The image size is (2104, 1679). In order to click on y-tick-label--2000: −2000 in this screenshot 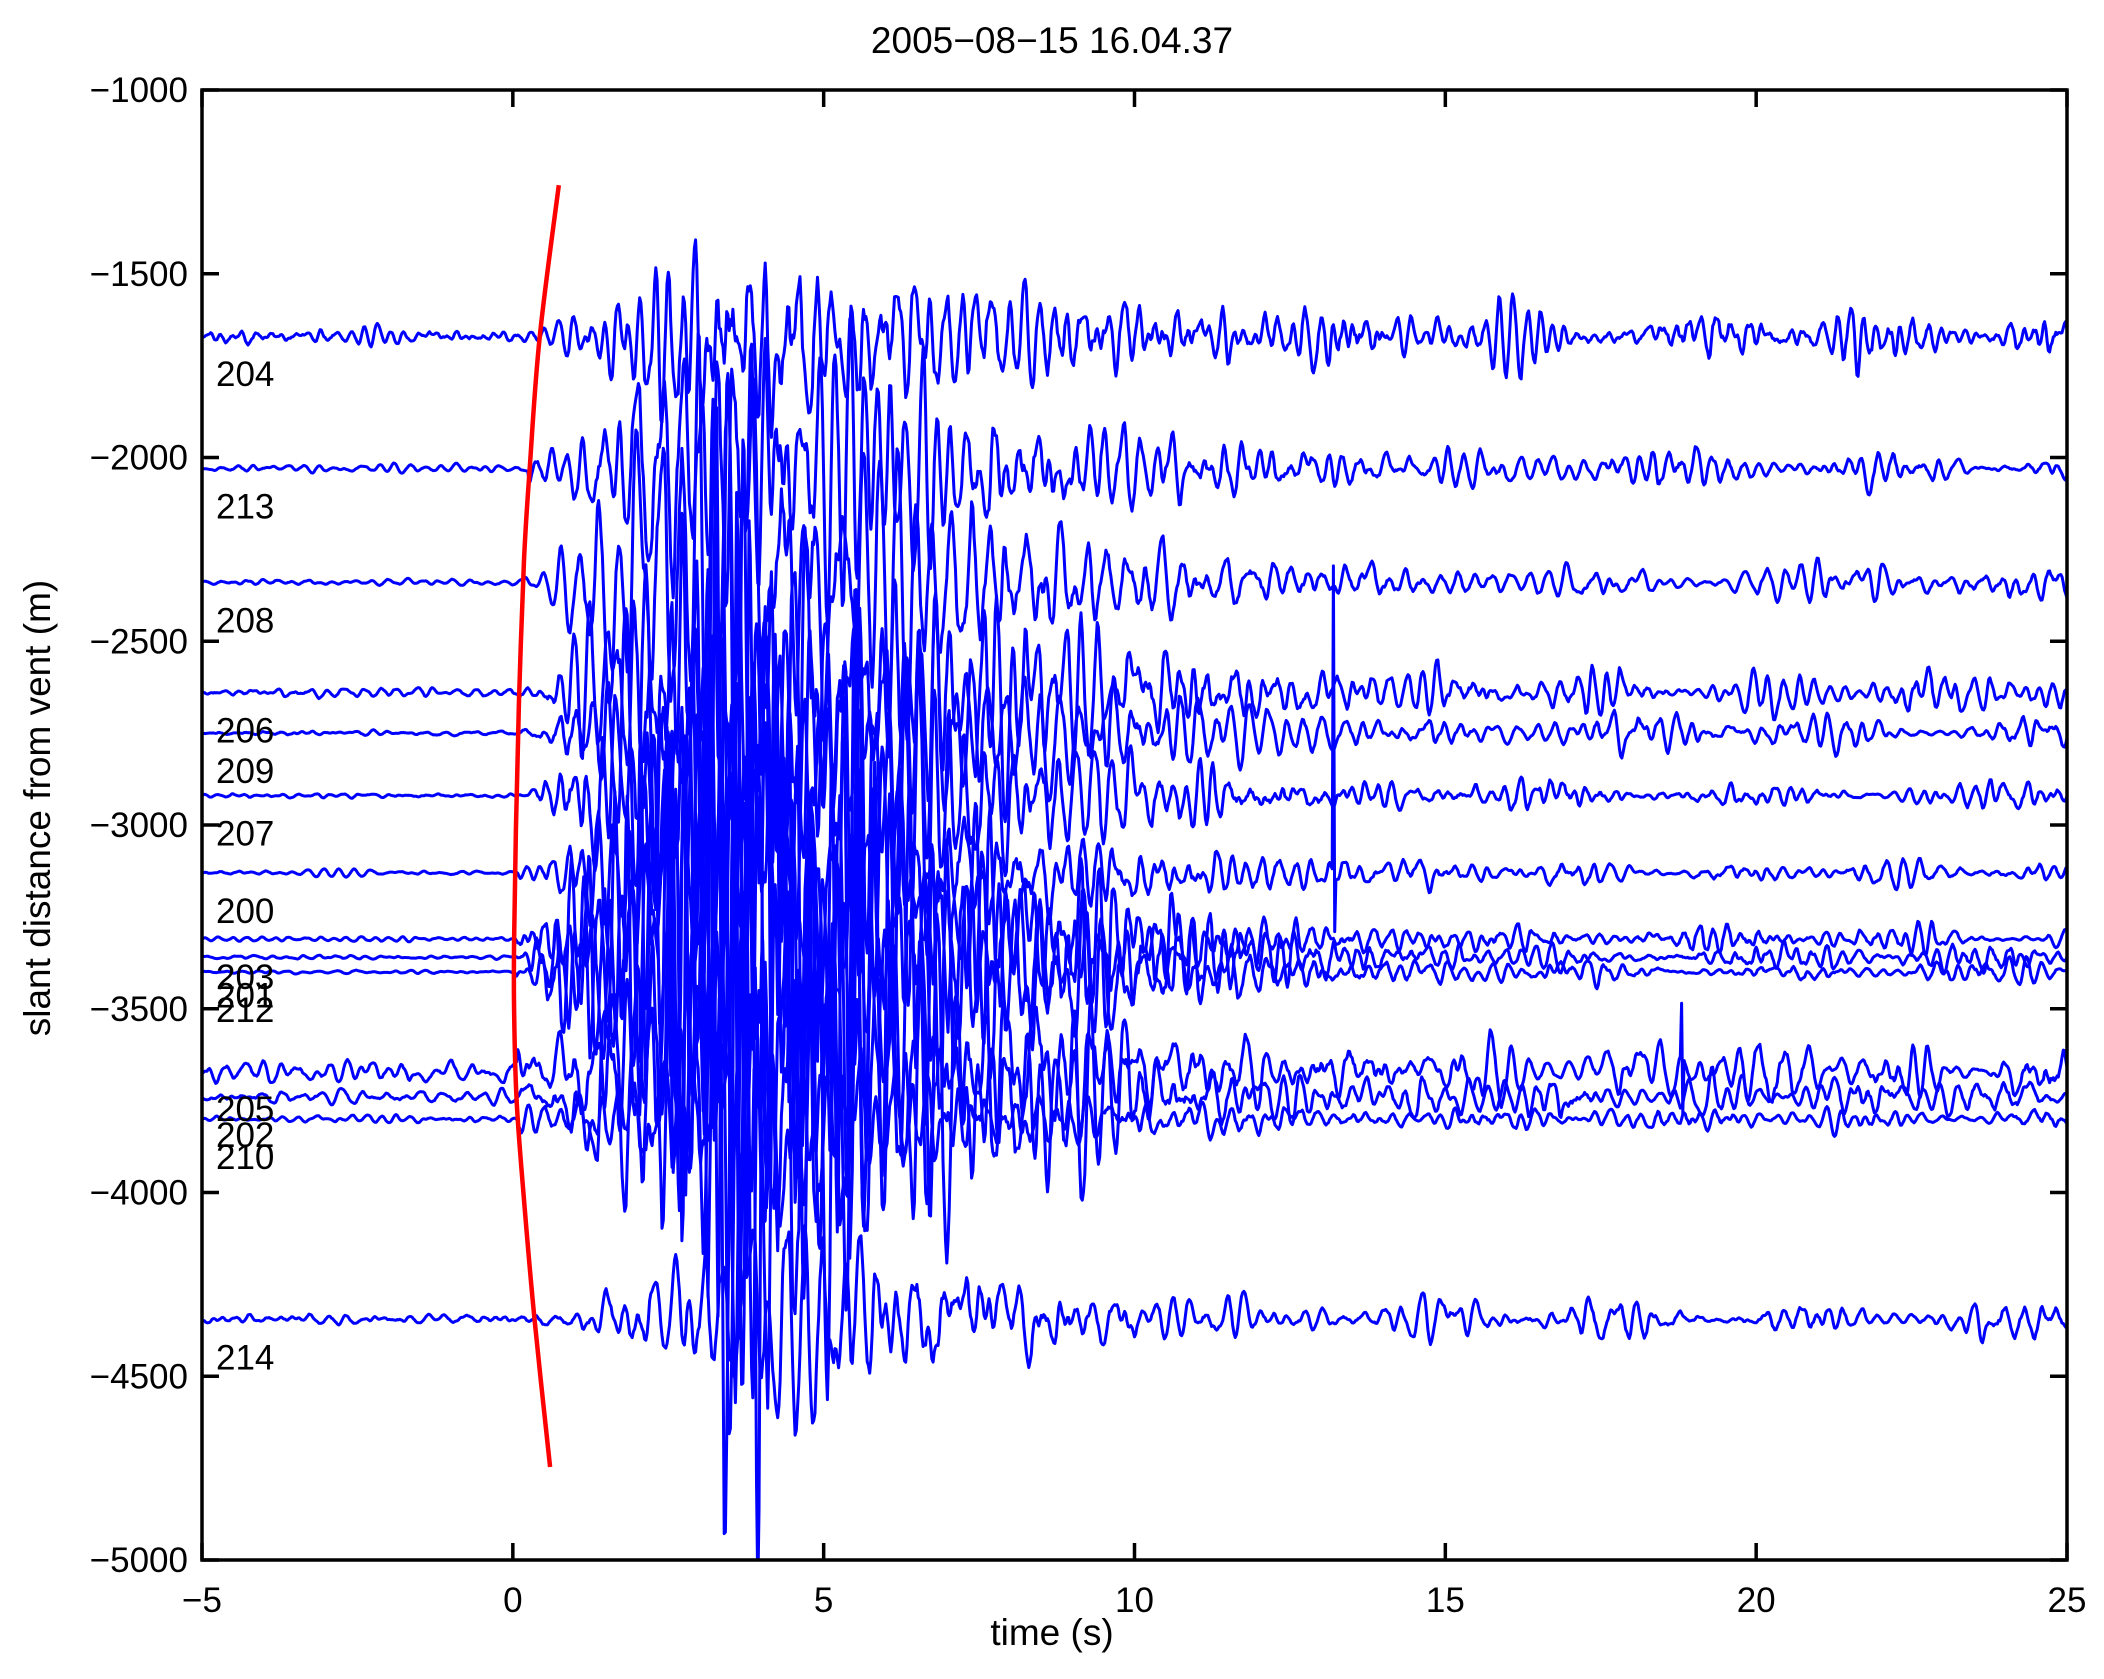, I will do `click(139, 458)`.